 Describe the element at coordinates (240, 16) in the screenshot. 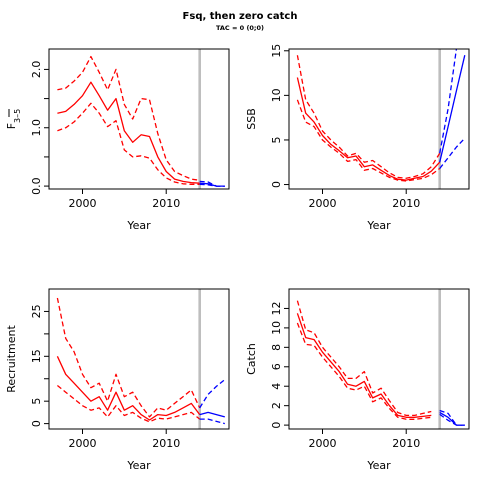

I see `figure-title: Fsq, then zero catch` at that location.